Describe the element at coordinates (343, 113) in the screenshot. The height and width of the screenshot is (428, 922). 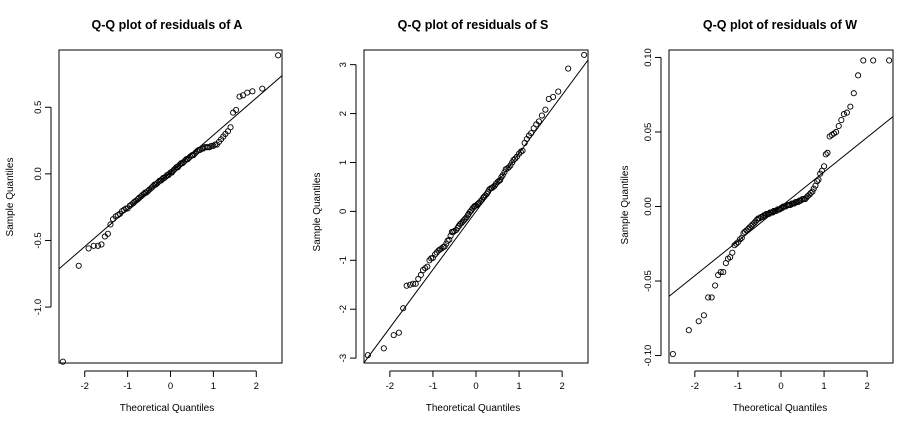
I see `y-tick-label: 2` at that location.